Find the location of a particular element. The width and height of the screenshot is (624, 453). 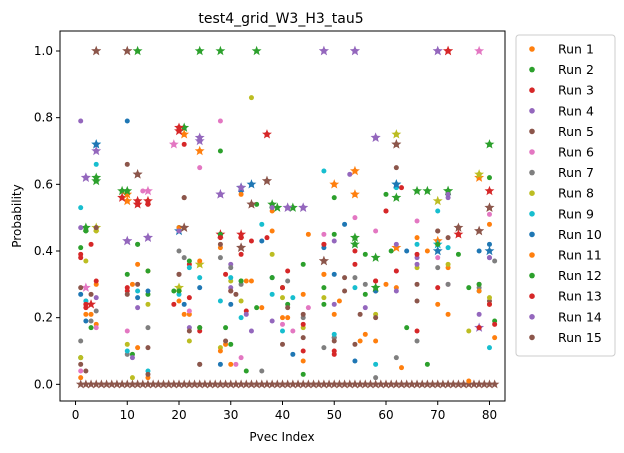

legend-label: Run 2 is located at coordinates (576, 69).